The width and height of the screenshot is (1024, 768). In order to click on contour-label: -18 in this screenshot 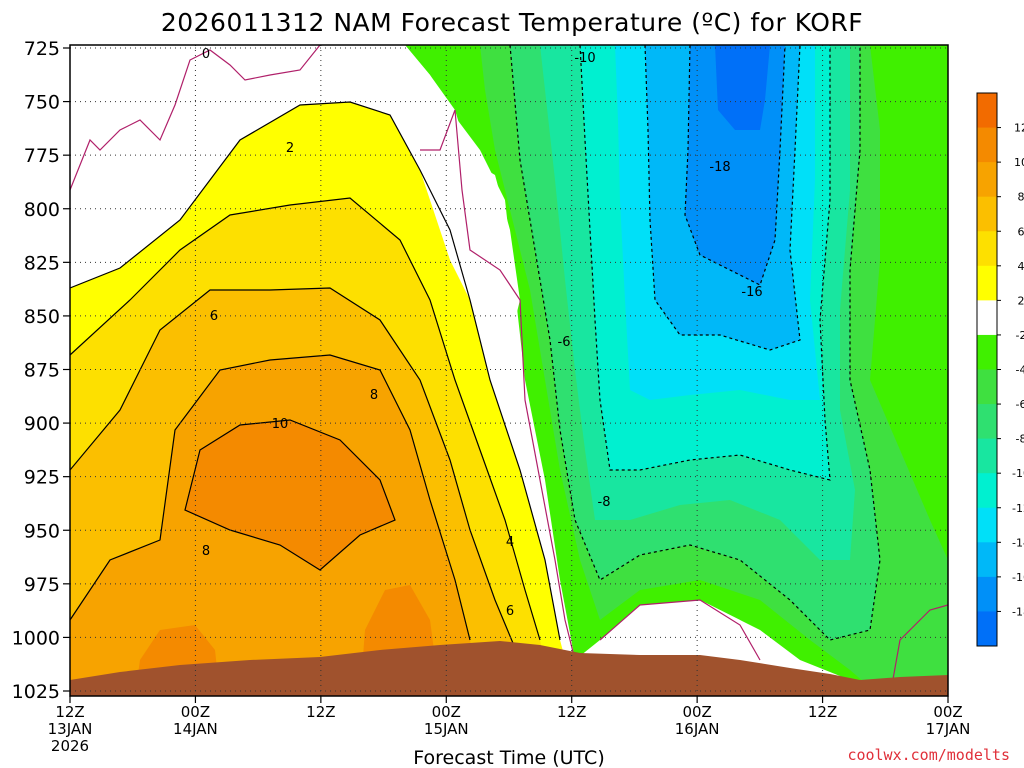, I will do `click(719, 167)`.